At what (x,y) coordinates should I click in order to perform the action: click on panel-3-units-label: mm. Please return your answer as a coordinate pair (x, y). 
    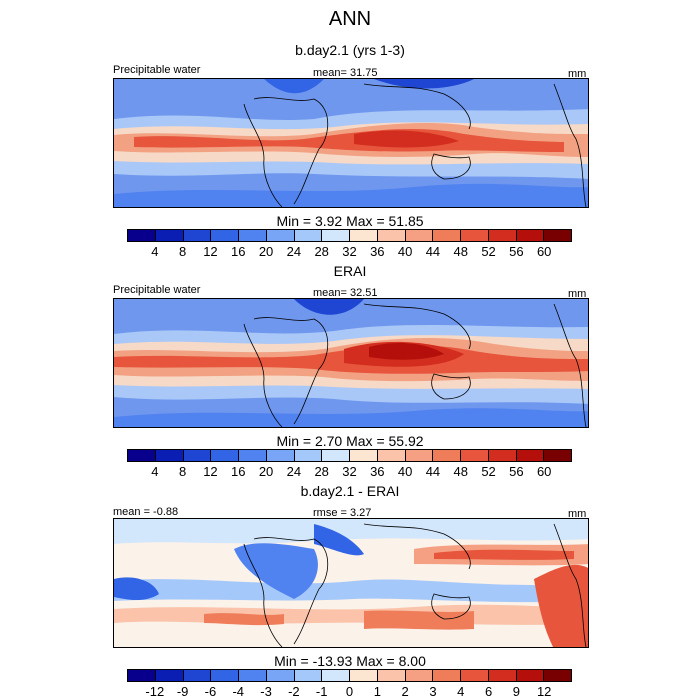
    Looking at the image, I should click on (577, 514).